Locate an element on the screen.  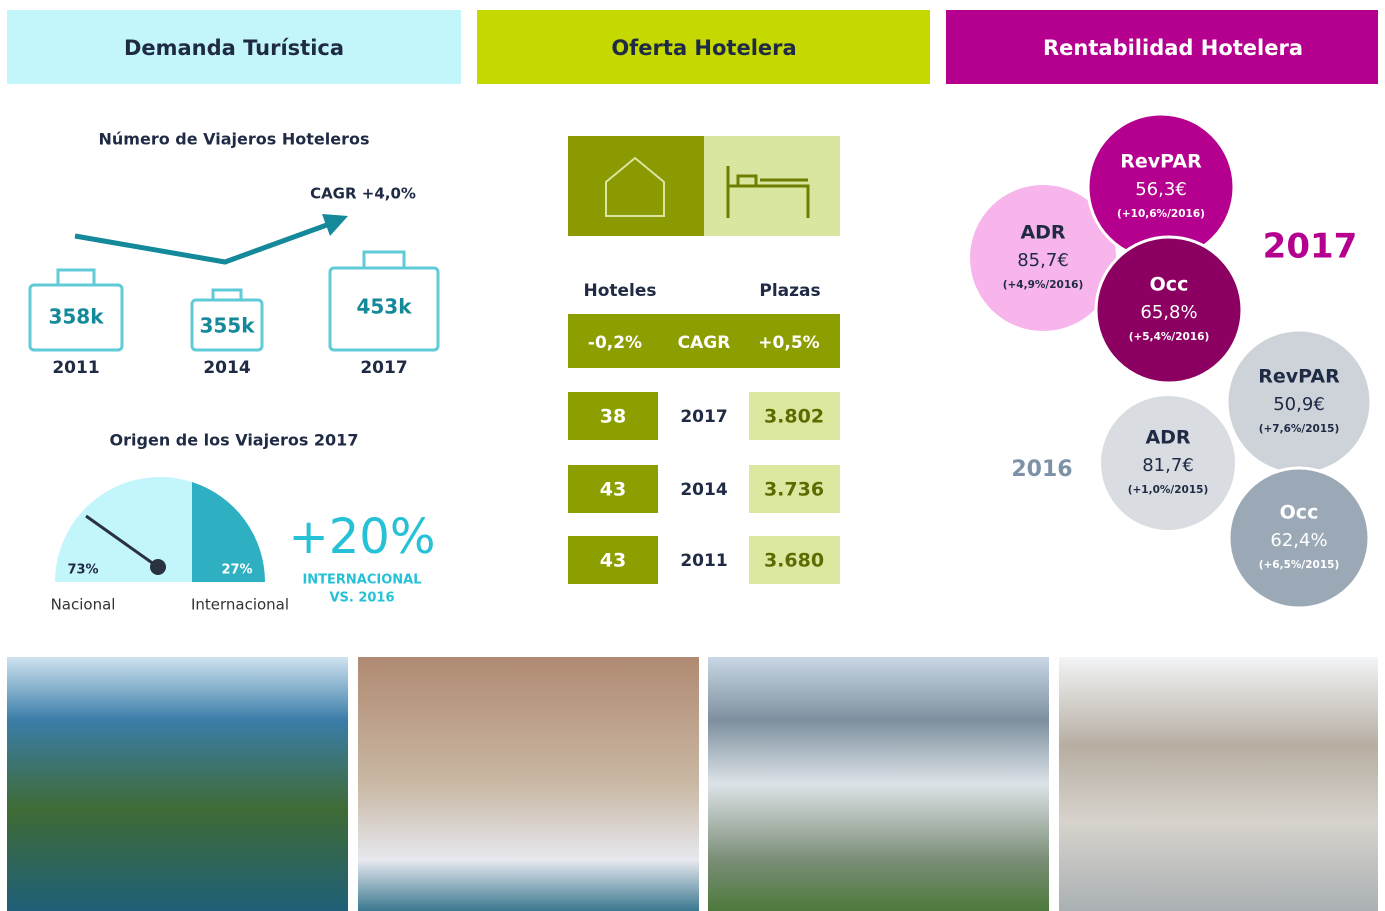
plazas-value: 3.802 is located at coordinates (794, 417).